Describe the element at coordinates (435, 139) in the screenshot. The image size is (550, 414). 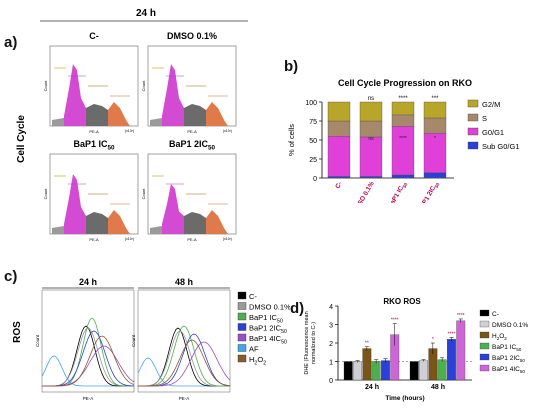
I see `panel-b-significance-lower: *` at that location.